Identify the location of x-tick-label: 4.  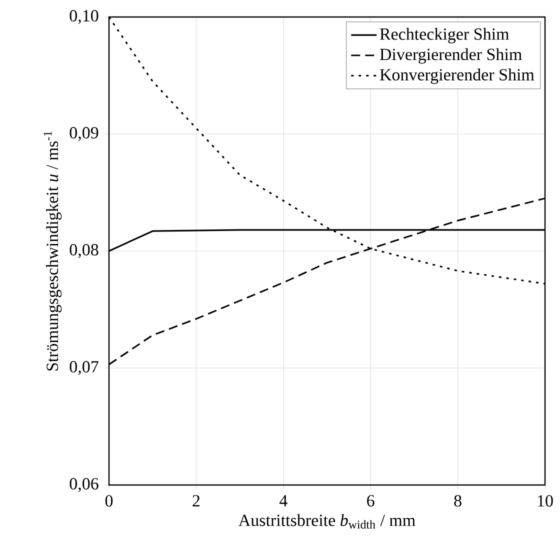
(283, 500).